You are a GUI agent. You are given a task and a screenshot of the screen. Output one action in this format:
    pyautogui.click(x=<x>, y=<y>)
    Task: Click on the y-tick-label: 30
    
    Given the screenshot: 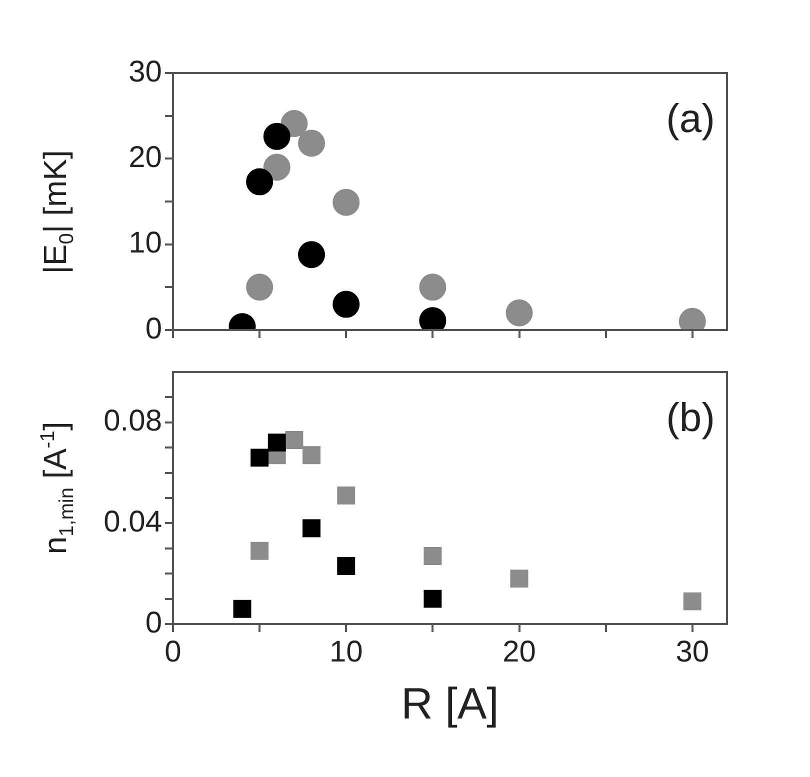 What is the action you would take?
    pyautogui.click(x=145, y=71)
    